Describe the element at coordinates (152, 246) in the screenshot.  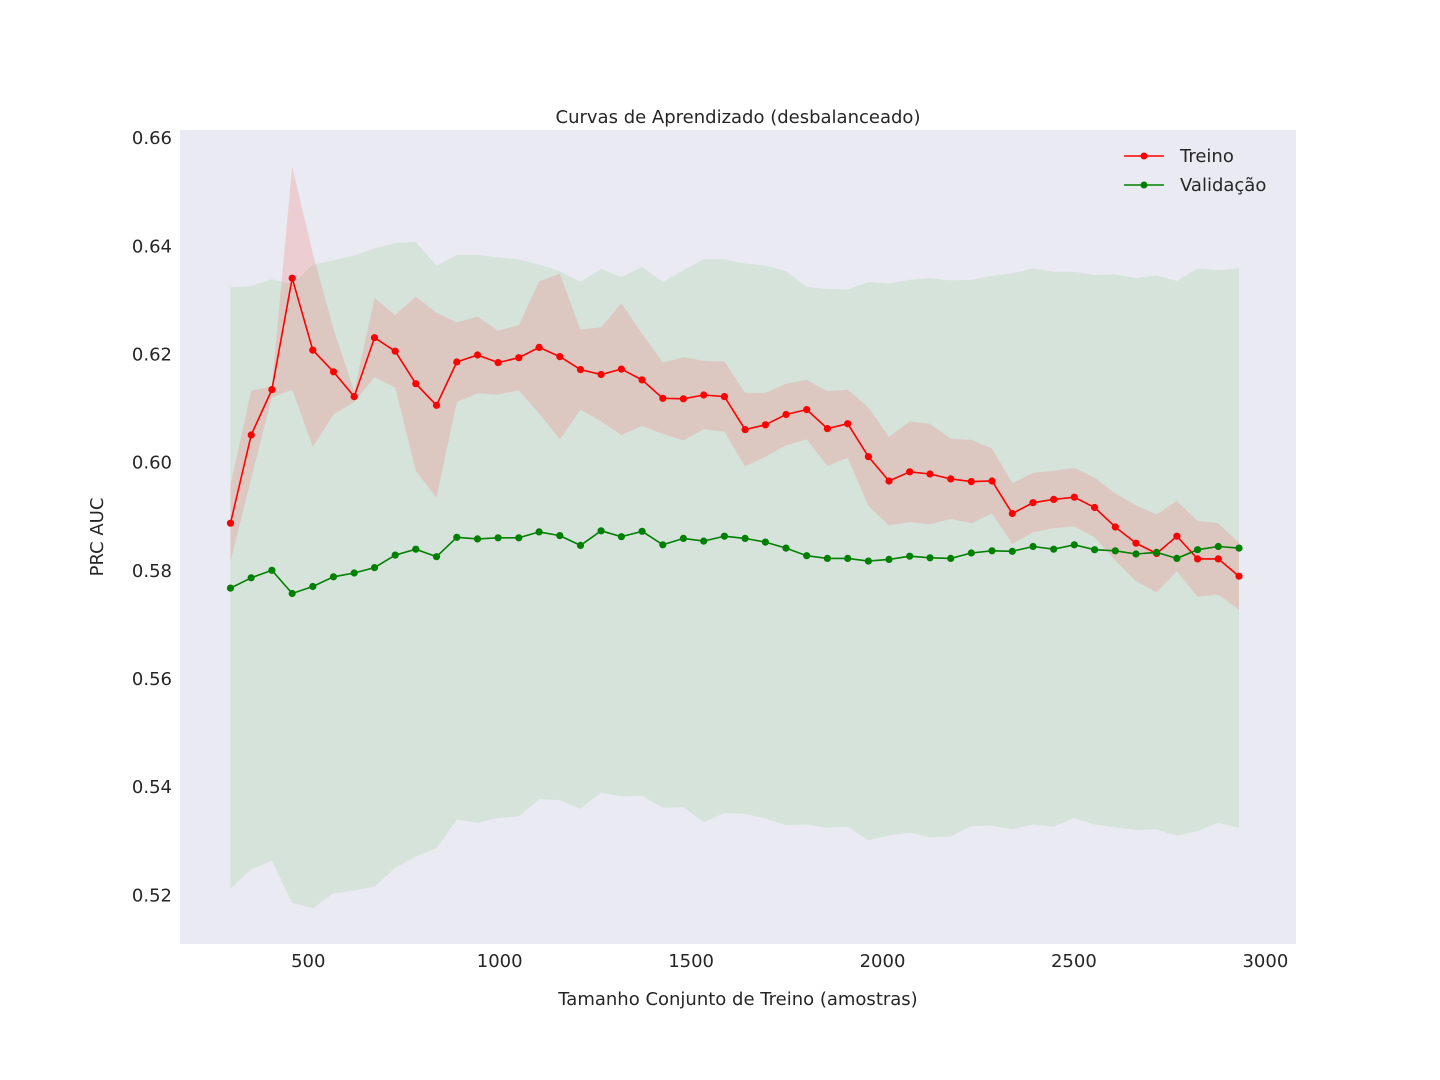
I see `y-tick-label: 0.64` at that location.